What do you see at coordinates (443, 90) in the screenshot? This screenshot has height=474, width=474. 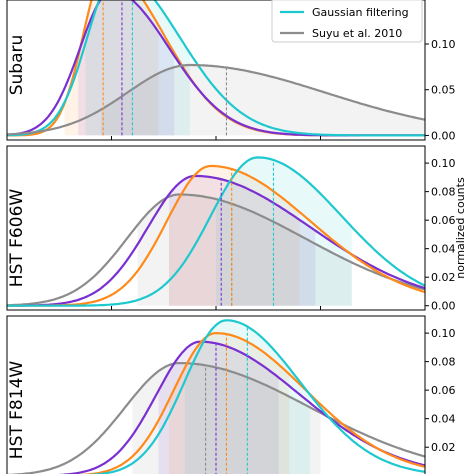 I see `y-tick-label-1: 0.05` at bounding box center [443, 90].